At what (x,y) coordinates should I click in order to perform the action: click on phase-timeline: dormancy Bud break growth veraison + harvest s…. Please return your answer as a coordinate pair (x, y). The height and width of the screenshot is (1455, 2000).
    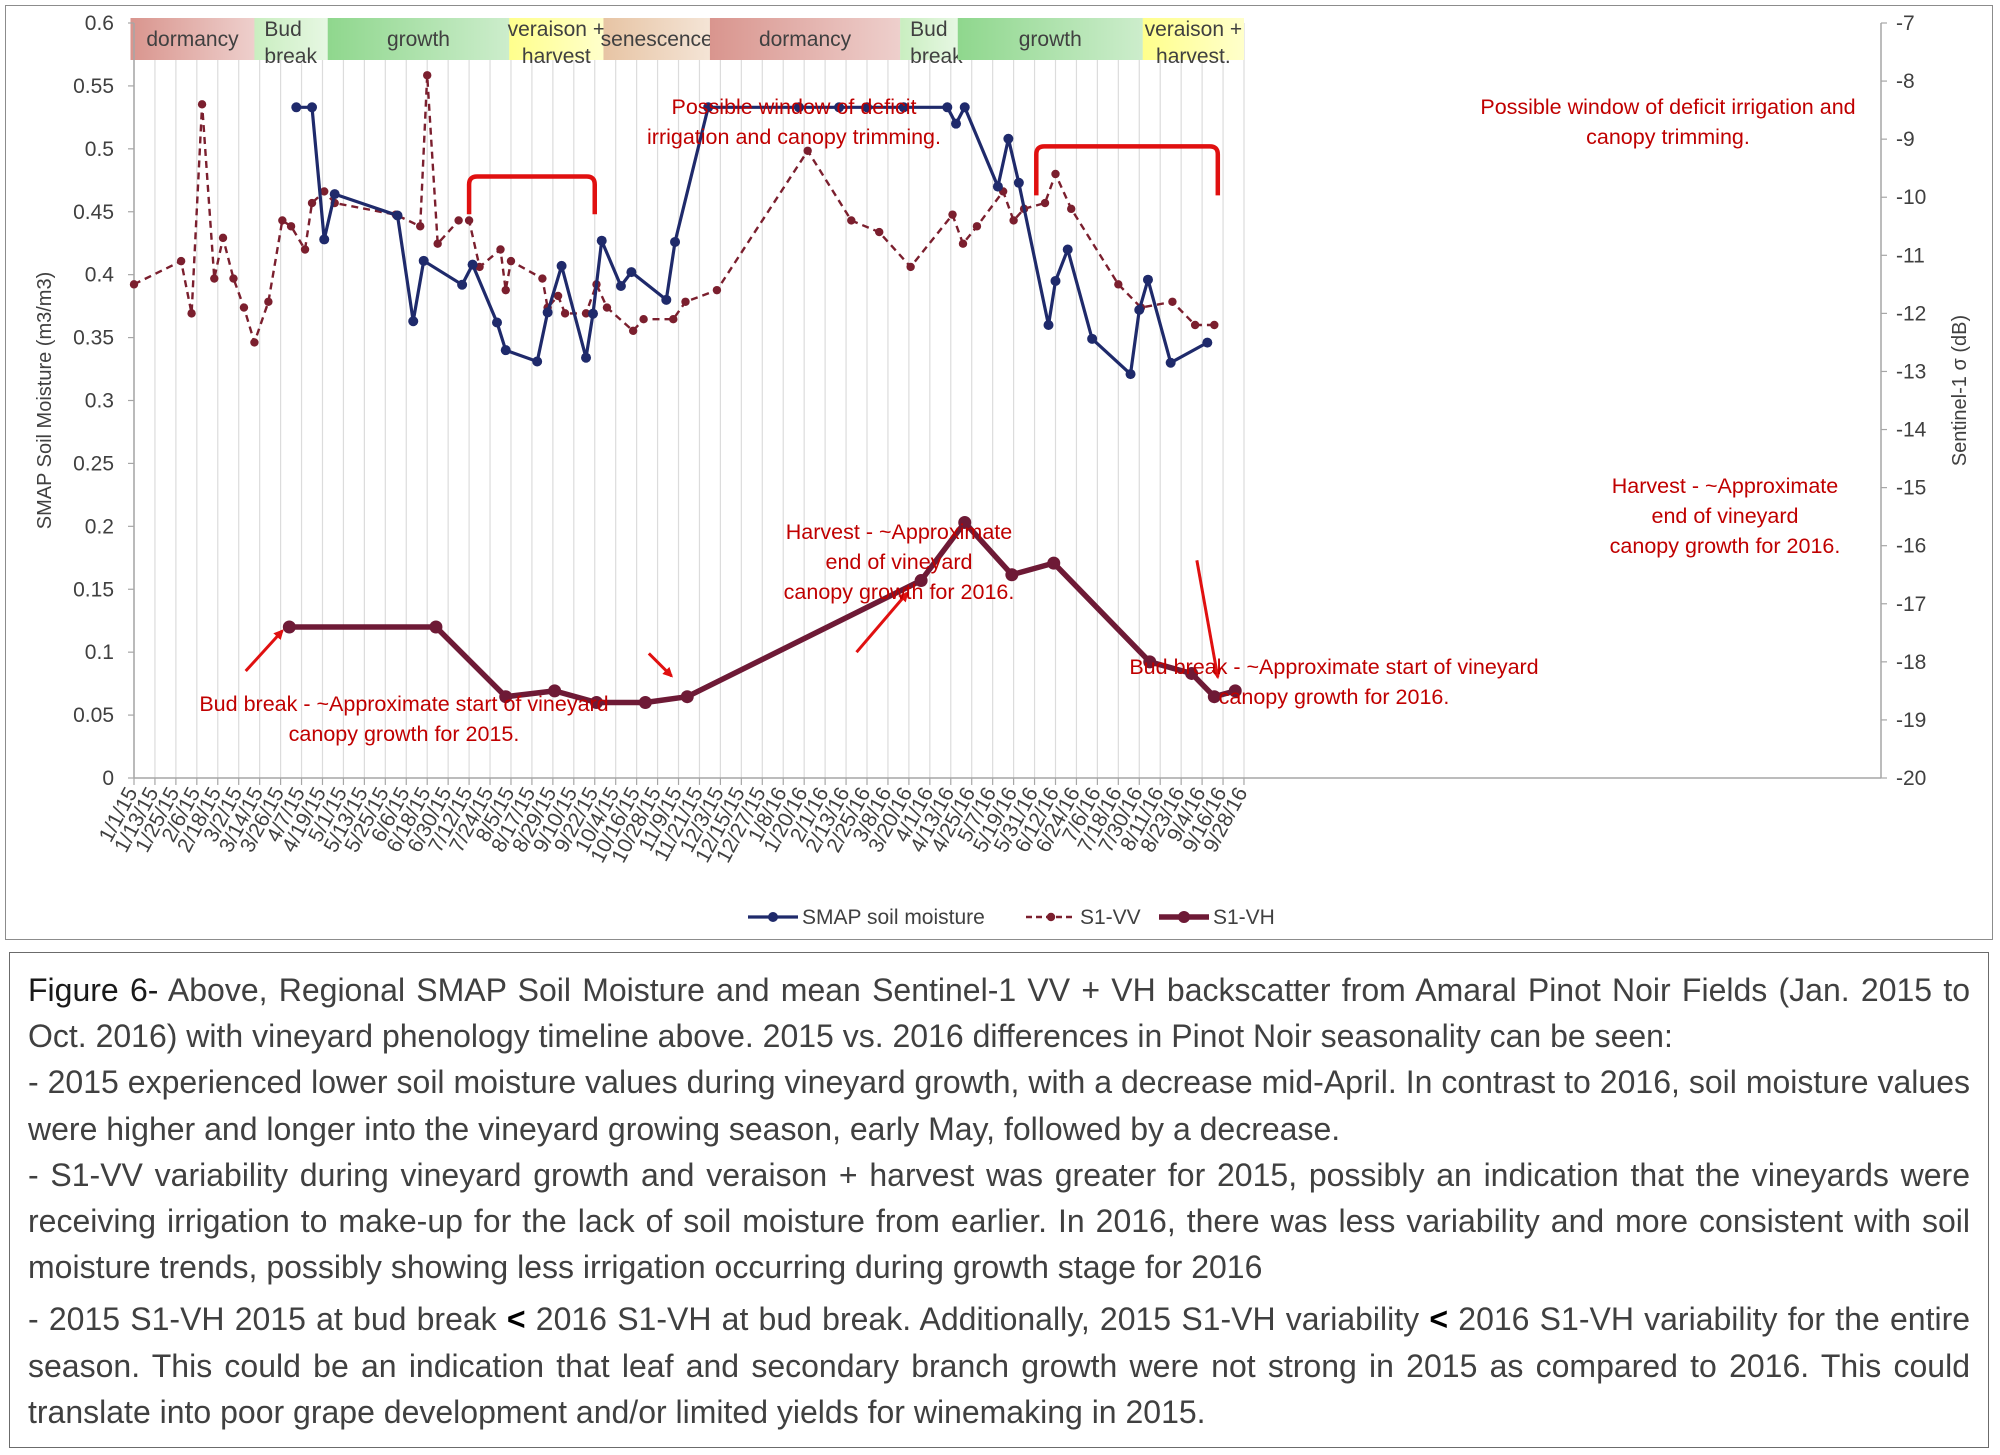
    Looking at the image, I should click on (687, 43).